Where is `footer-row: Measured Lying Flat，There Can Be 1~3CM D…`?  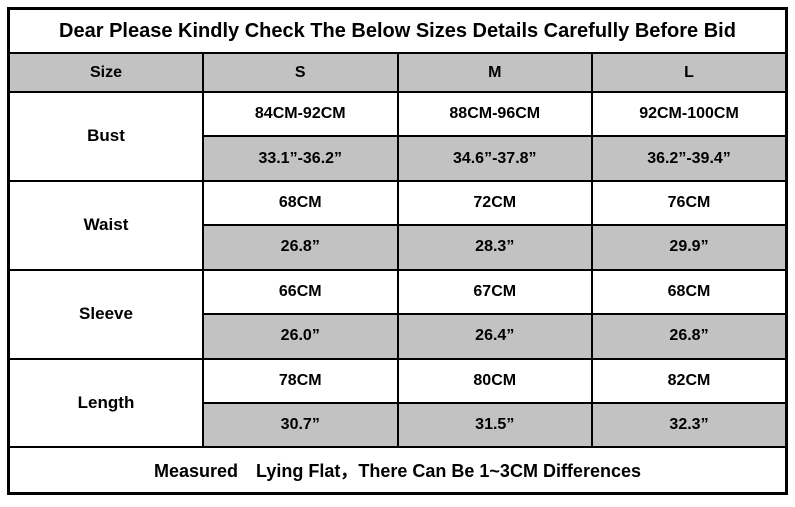 footer-row: Measured Lying Flat，There Can Be 1~3CM D… is located at coordinates (397, 470).